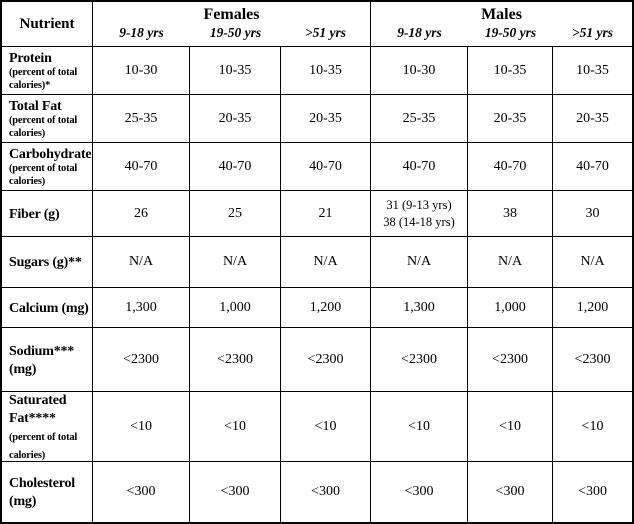 The width and height of the screenshot is (634, 524). I want to click on row-label: Cholesterol (mg), so click(42, 492).